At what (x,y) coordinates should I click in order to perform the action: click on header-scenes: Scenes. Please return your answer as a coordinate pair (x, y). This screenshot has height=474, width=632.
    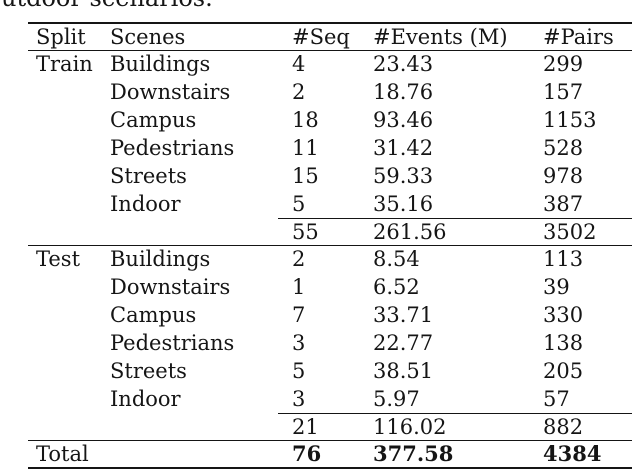
    Looking at the image, I should click on (190, 37).